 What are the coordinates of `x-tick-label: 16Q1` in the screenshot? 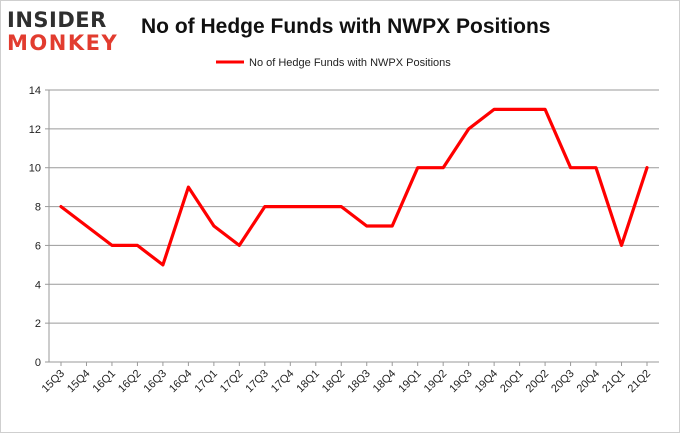 It's located at (105, 382).